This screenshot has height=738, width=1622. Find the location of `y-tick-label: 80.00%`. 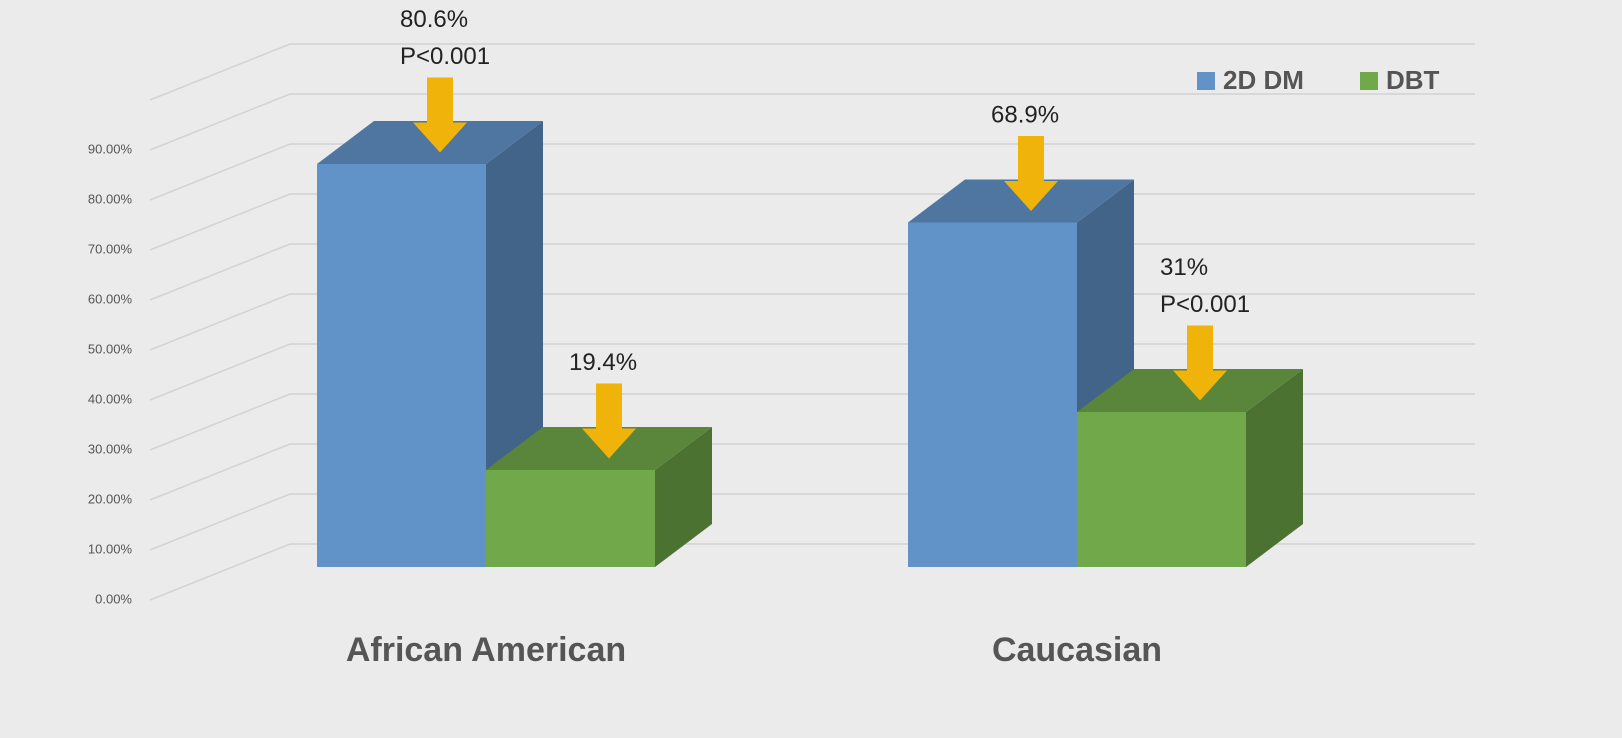

y-tick-label: 80.00% is located at coordinates (110, 198).